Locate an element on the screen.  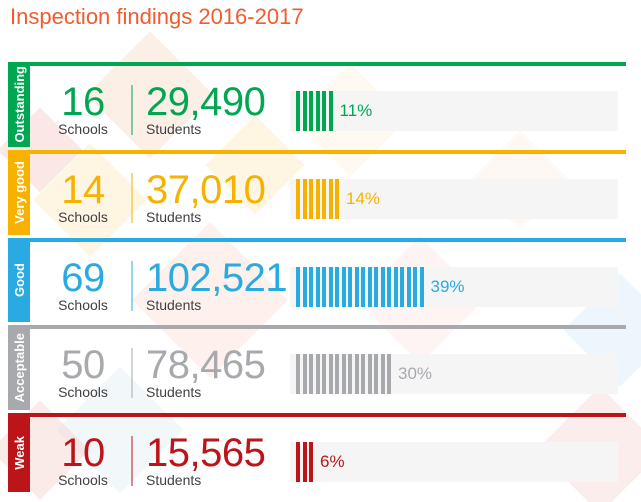
schools-count: 14 is located at coordinates (83, 190).